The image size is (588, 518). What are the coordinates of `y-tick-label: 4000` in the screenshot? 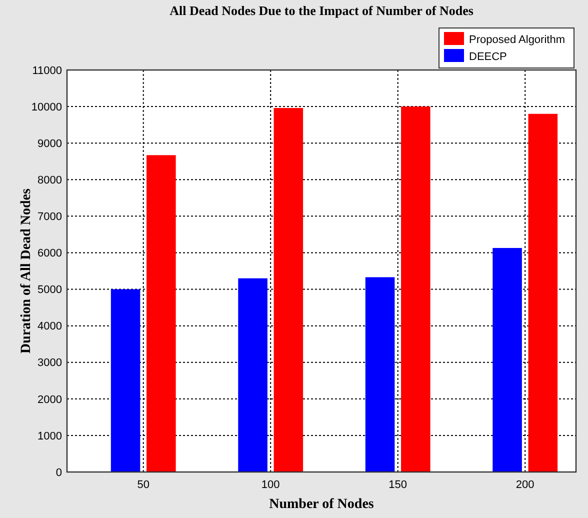 It's located at (50, 326).